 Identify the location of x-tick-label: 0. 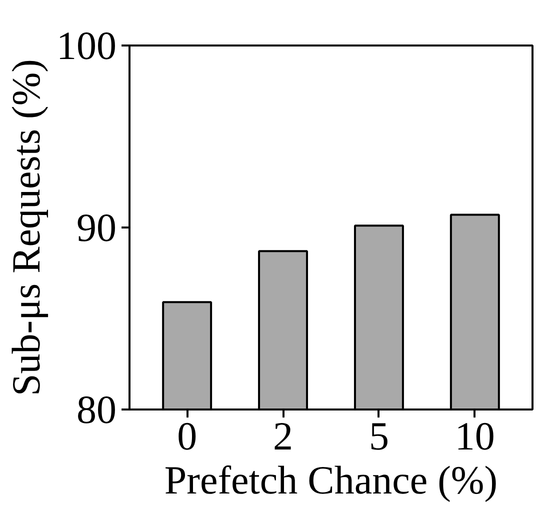
(187, 436).